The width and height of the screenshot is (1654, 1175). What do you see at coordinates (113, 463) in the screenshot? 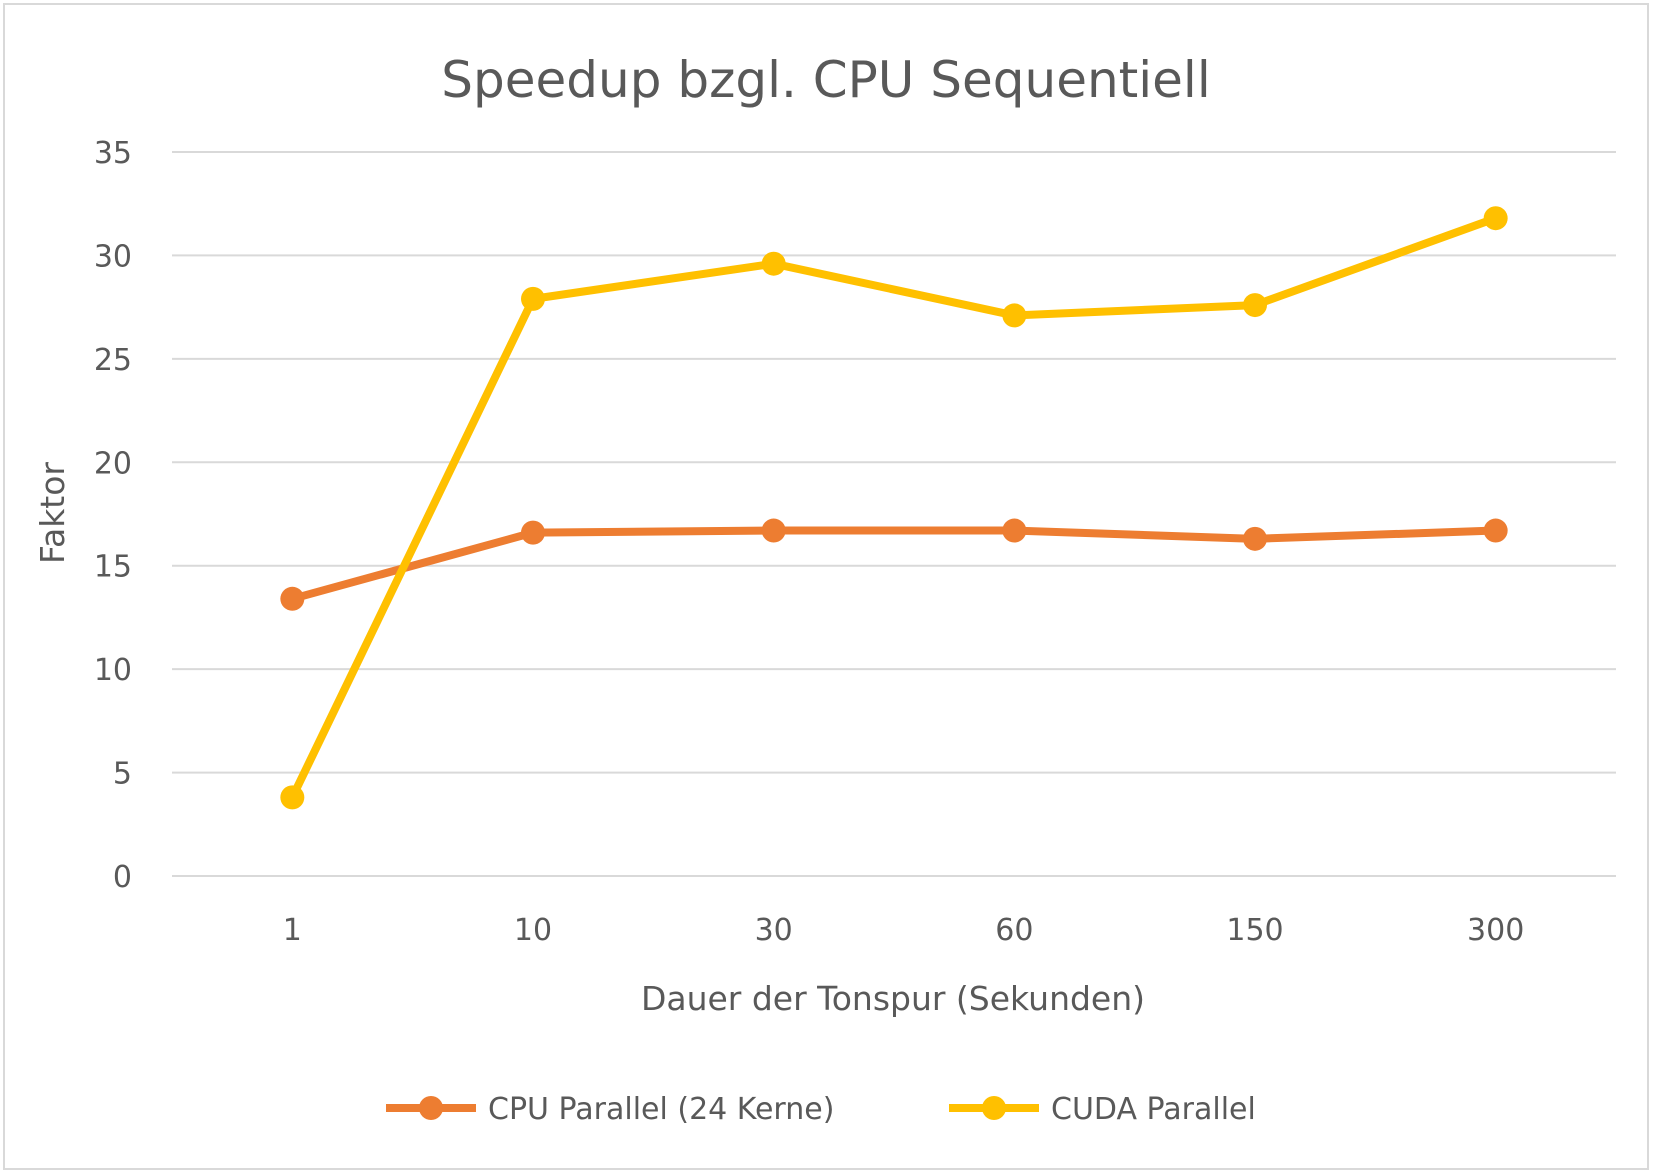
I see `y-tick-label: 20` at bounding box center [113, 463].